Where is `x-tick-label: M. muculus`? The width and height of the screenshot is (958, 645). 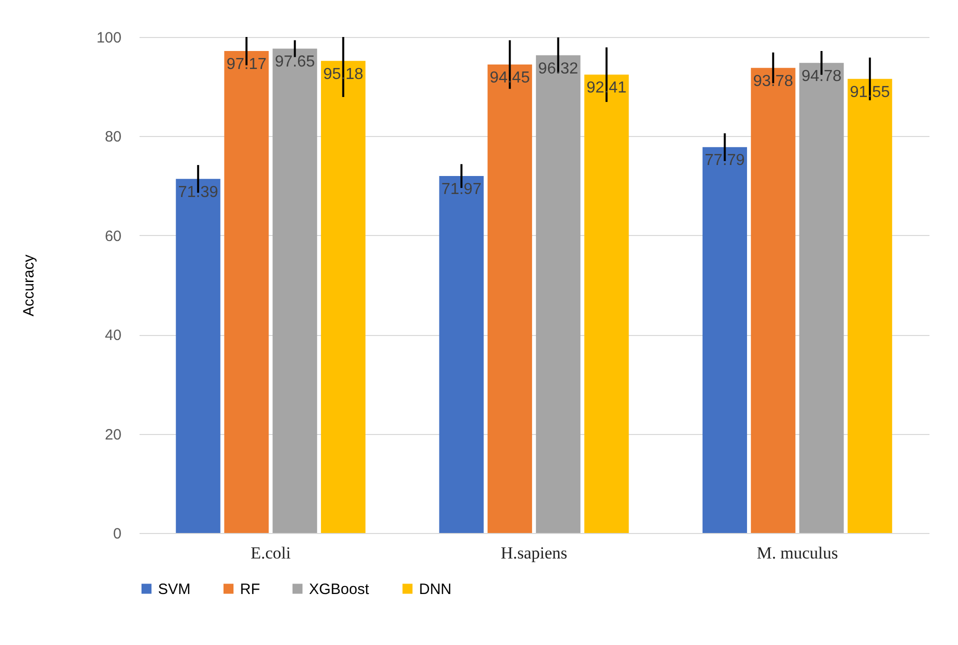 x-tick-label: M. muculus is located at coordinates (797, 553).